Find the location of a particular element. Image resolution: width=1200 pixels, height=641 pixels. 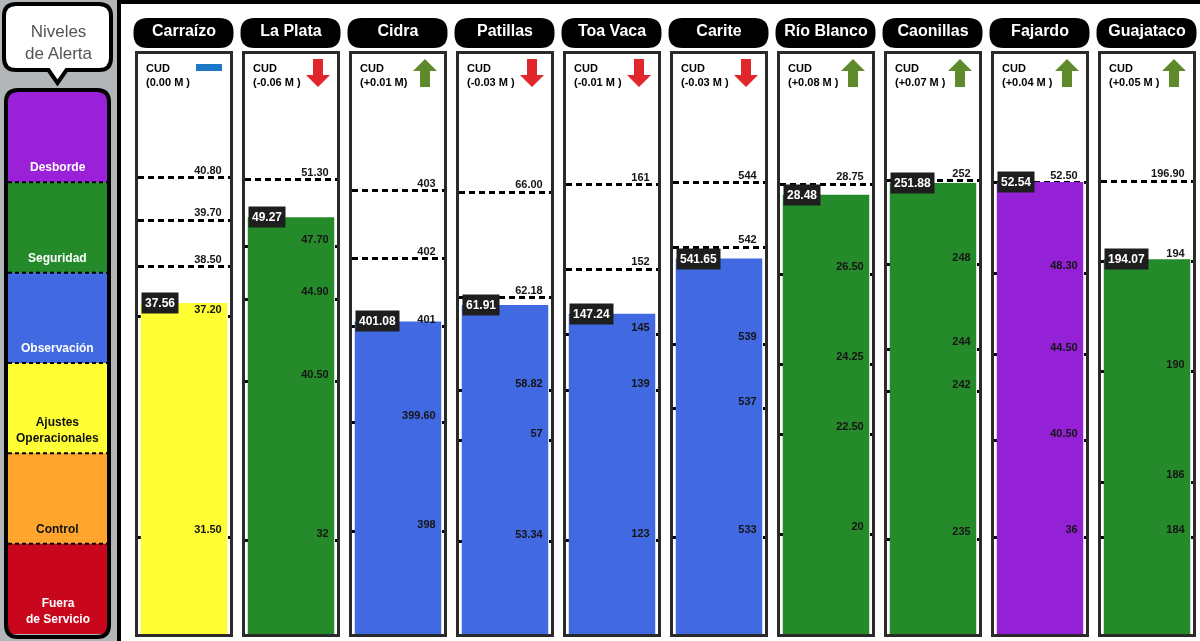

category-label: Seguridad is located at coordinates (57, 258).